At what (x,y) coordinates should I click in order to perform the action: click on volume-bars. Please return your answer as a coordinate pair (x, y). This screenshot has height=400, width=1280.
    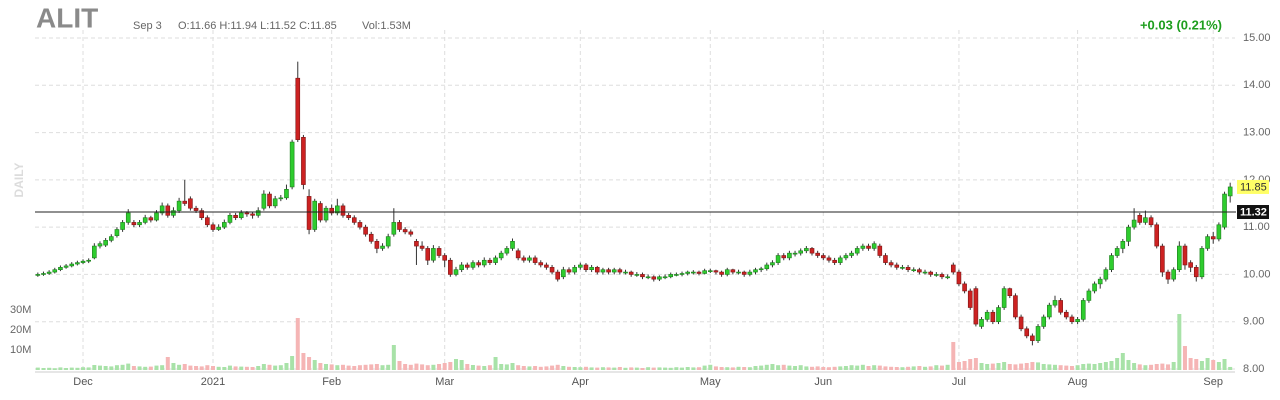
    Looking at the image, I should click on (634, 342).